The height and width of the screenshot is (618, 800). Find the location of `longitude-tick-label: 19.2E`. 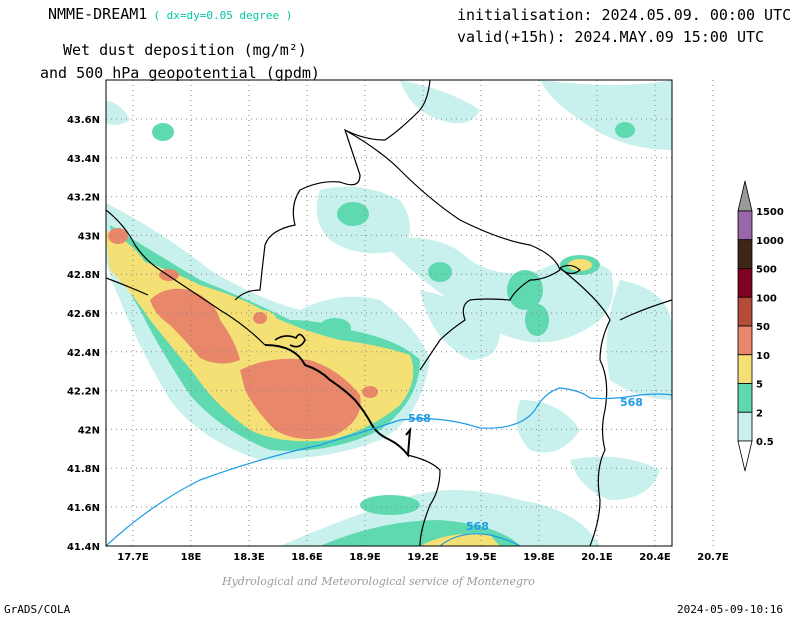

longitude-tick-label: 19.2E is located at coordinates (423, 557).